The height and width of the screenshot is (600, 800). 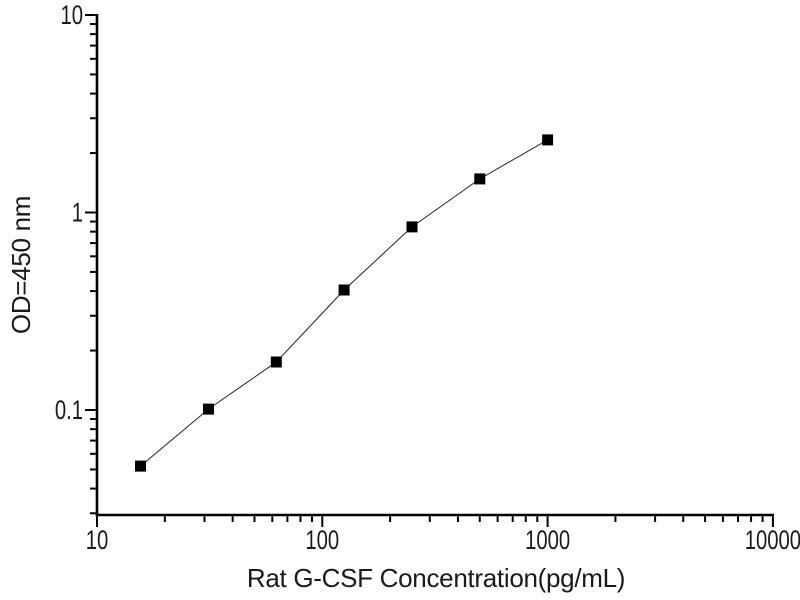 What do you see at coordinates (69, 410) in the screenshot?
I see `y-tick-label: 0.1` at bounding box center [69, 410].